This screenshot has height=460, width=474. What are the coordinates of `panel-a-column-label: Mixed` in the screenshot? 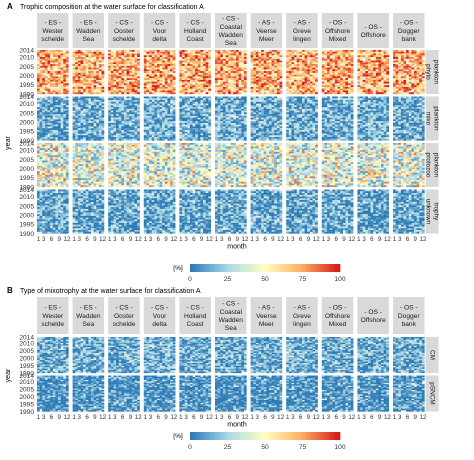 It's located at (338, 39).